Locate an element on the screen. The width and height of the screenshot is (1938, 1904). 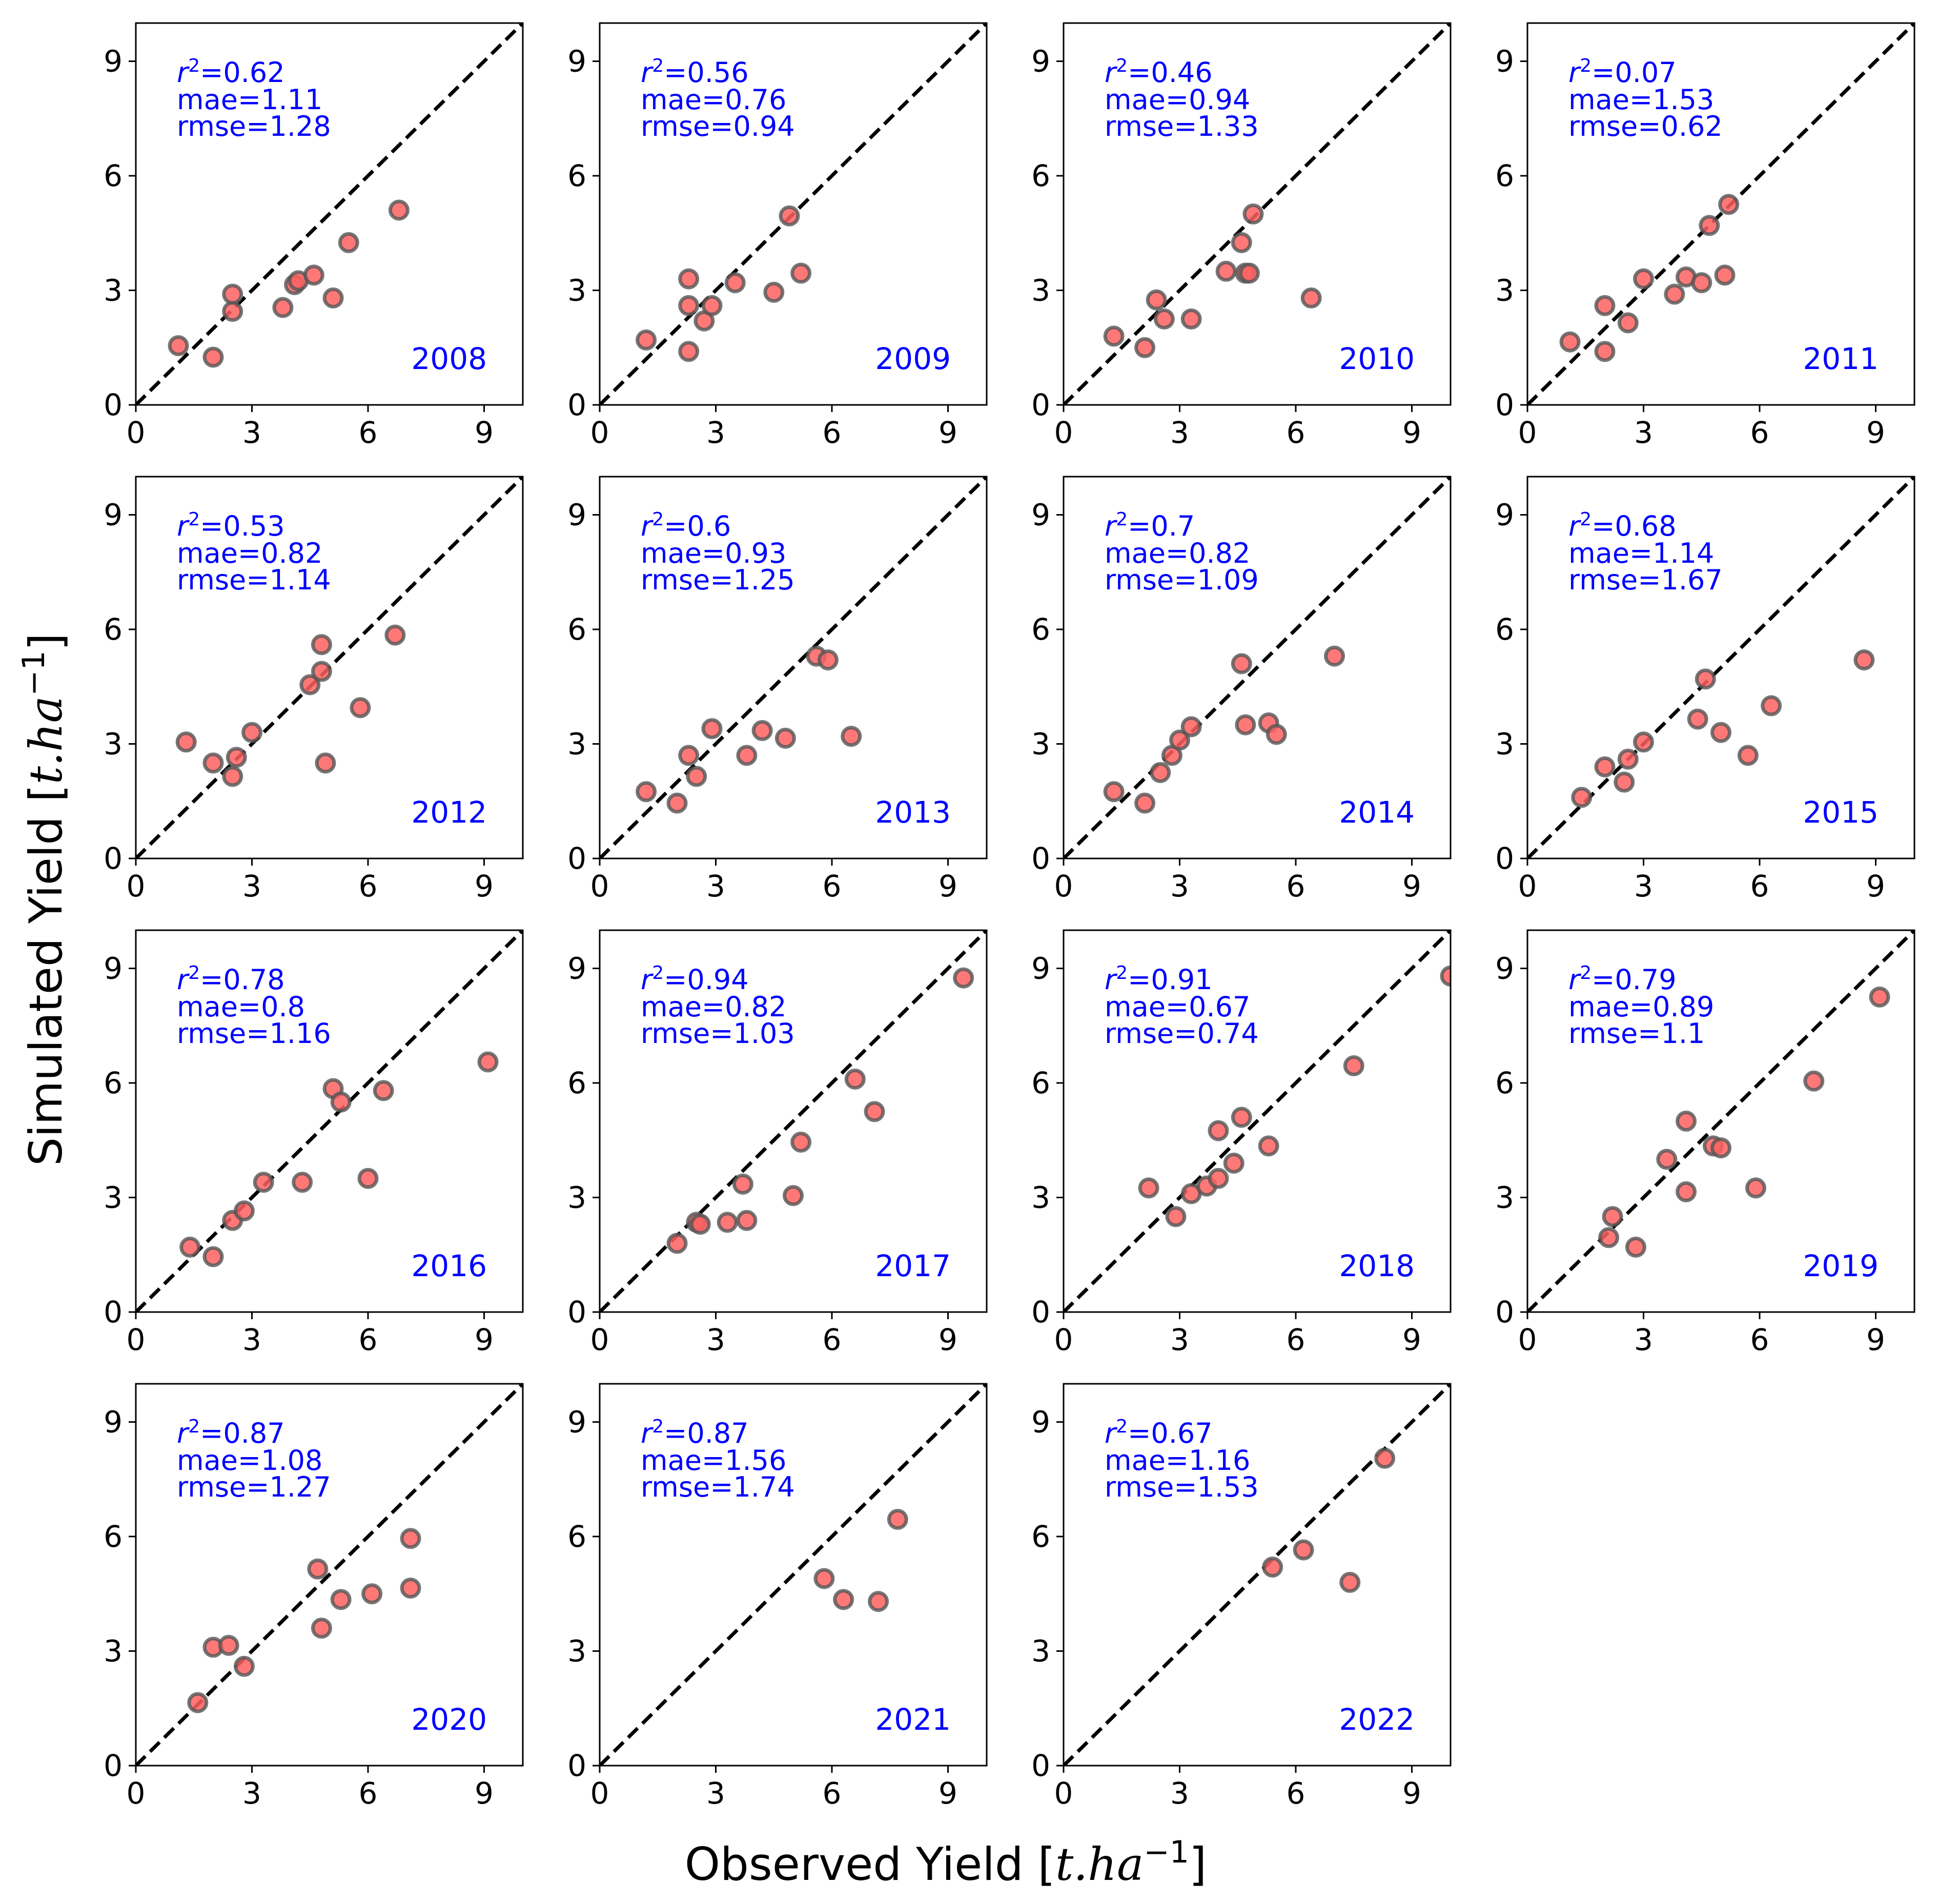
mae-annotation: mae=0.82 is located at coordinates (1177, 553).